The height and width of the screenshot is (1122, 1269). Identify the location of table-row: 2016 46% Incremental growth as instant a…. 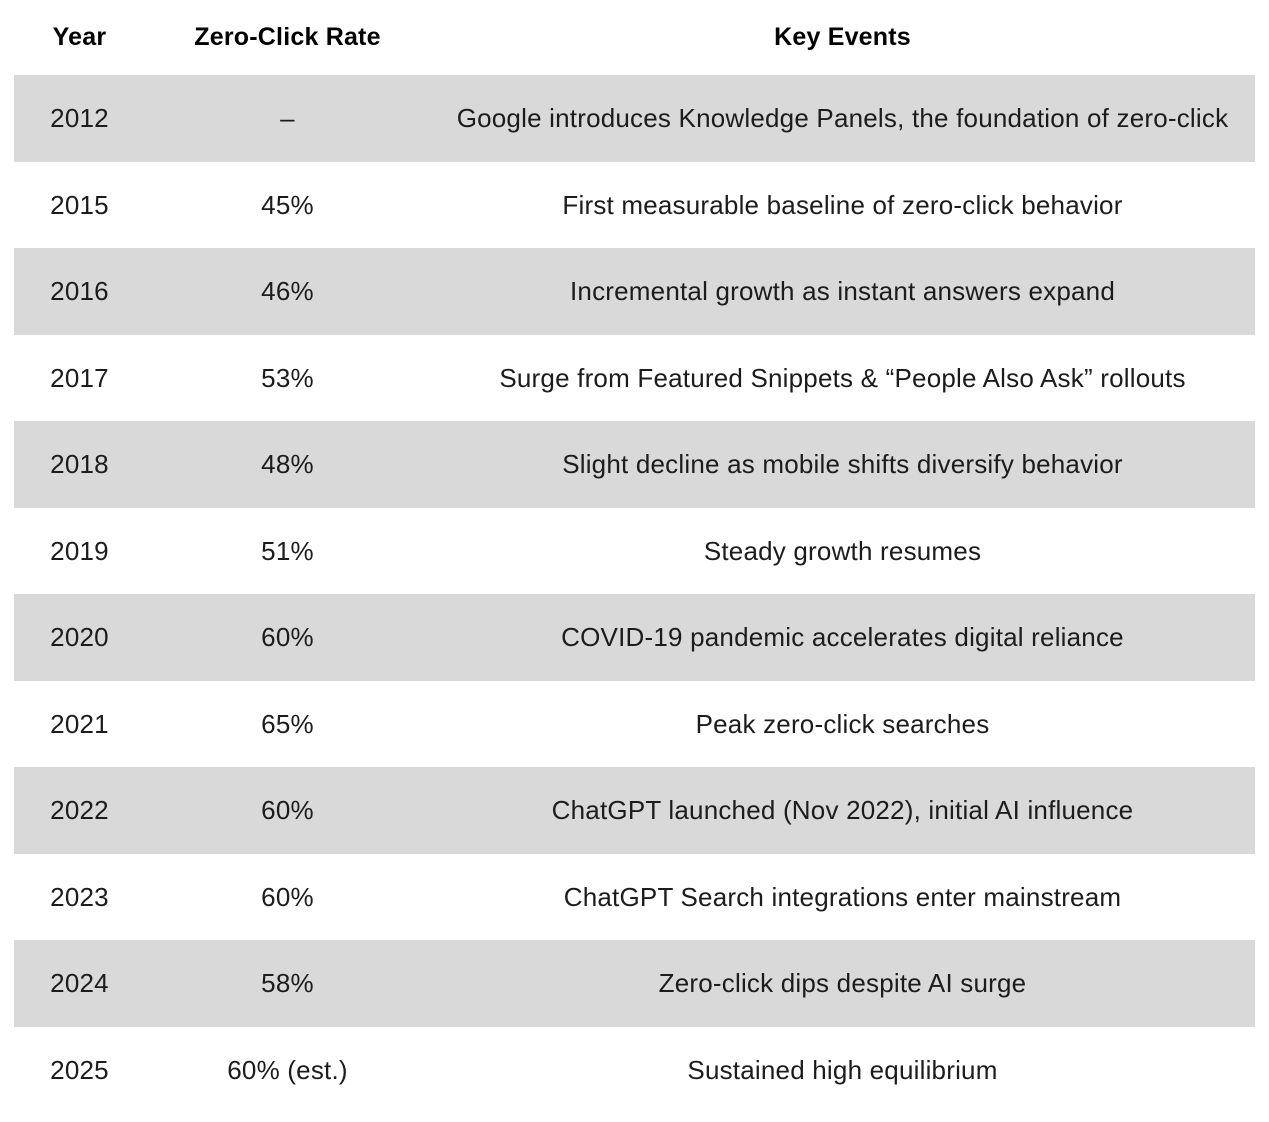
(634, 291).